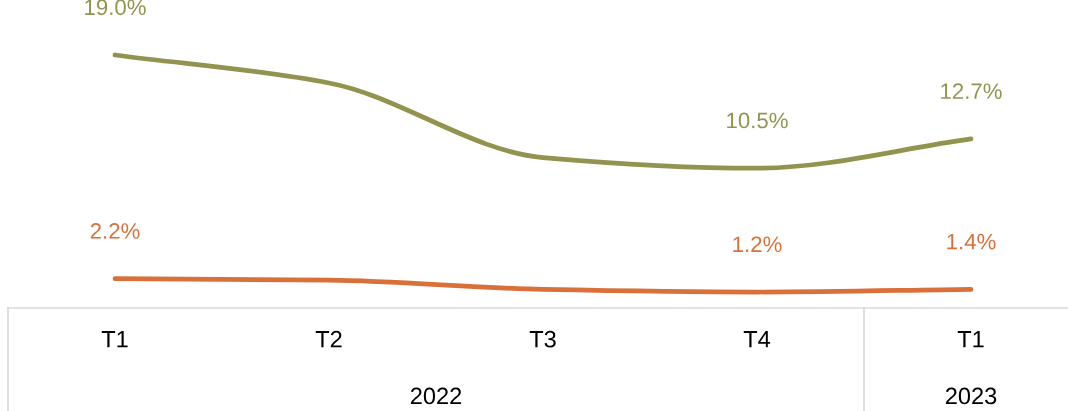 The width and height of the screenshot is (1068, 411). Describe the element at coordinates (436, 396) in the screenshot. I see `text: 2022` at that location.